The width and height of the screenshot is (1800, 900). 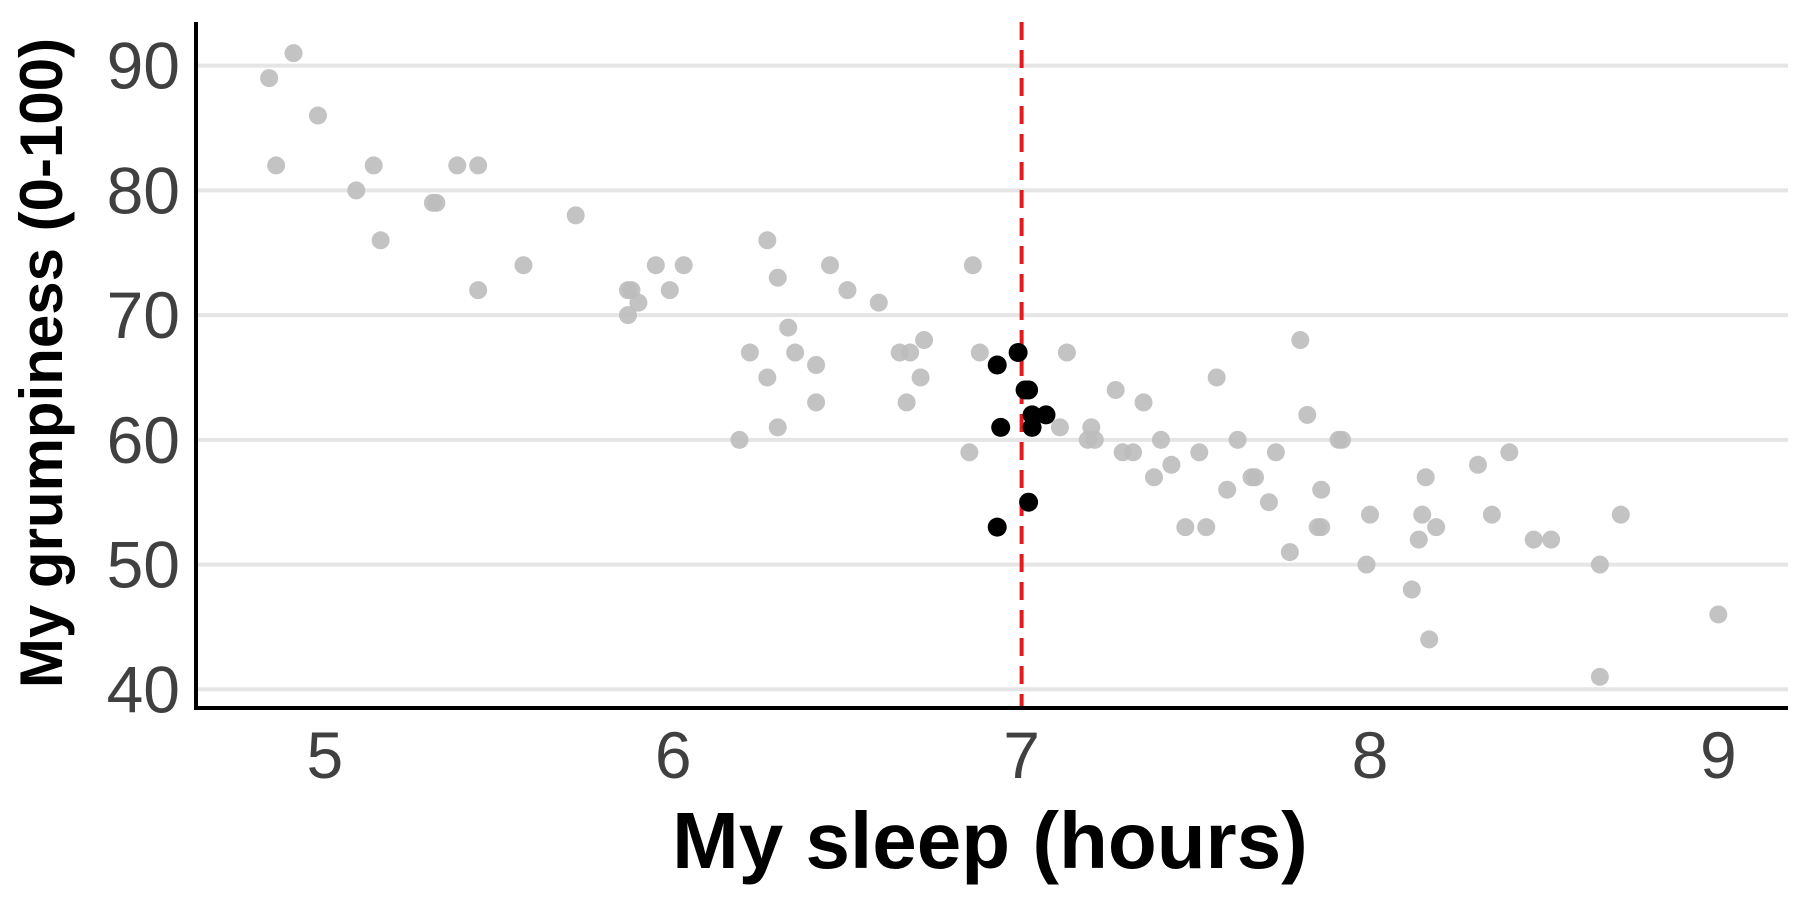 I want to click on y-axis-title: My grumpiness (0-100), so click(x=41, y=363).